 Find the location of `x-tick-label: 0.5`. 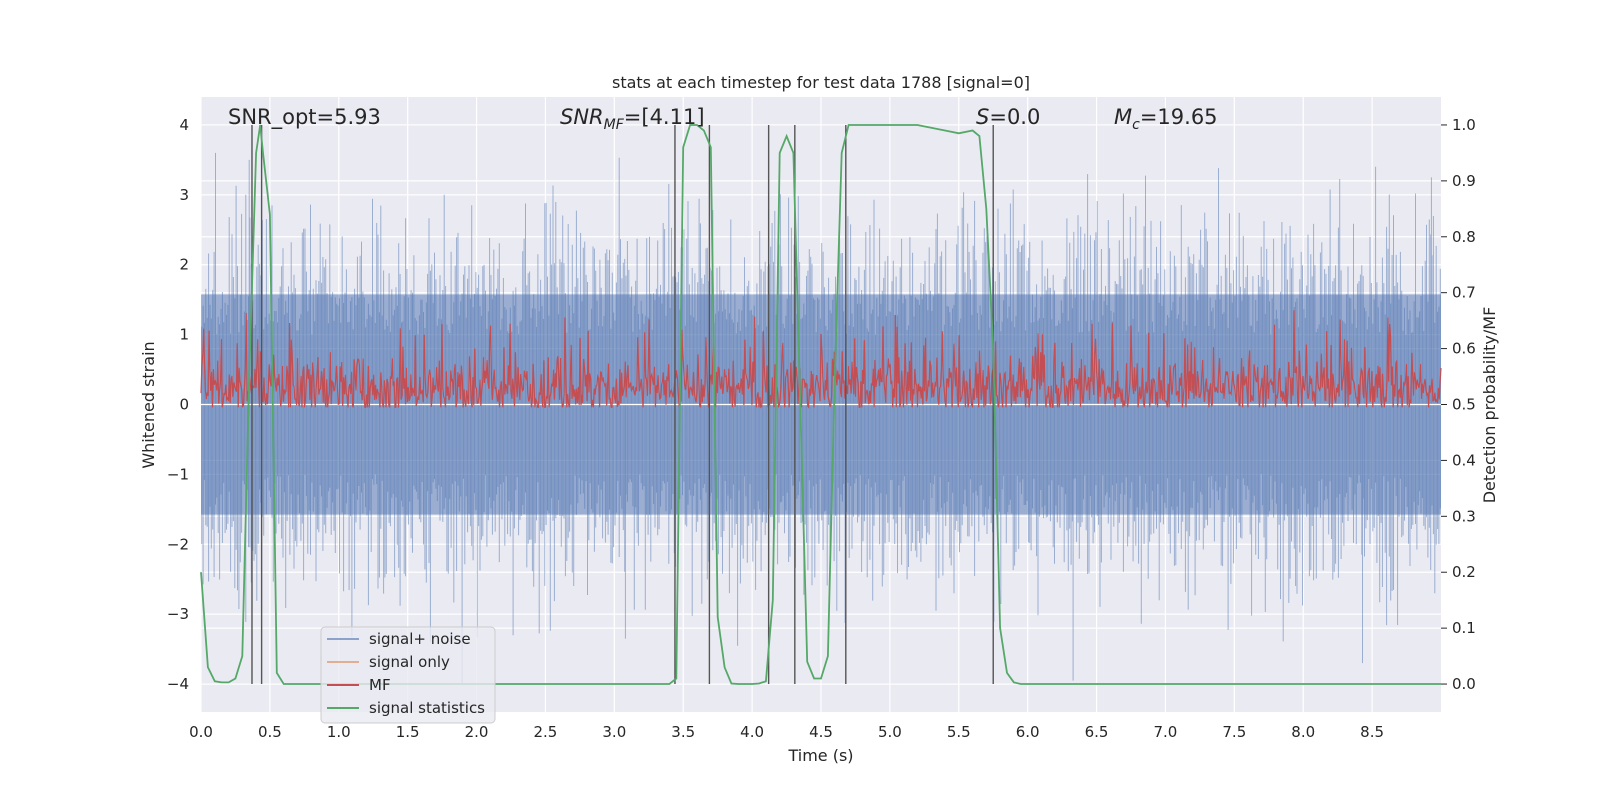

x-tick-label: 0.5 is located at coordinates (270, 732).